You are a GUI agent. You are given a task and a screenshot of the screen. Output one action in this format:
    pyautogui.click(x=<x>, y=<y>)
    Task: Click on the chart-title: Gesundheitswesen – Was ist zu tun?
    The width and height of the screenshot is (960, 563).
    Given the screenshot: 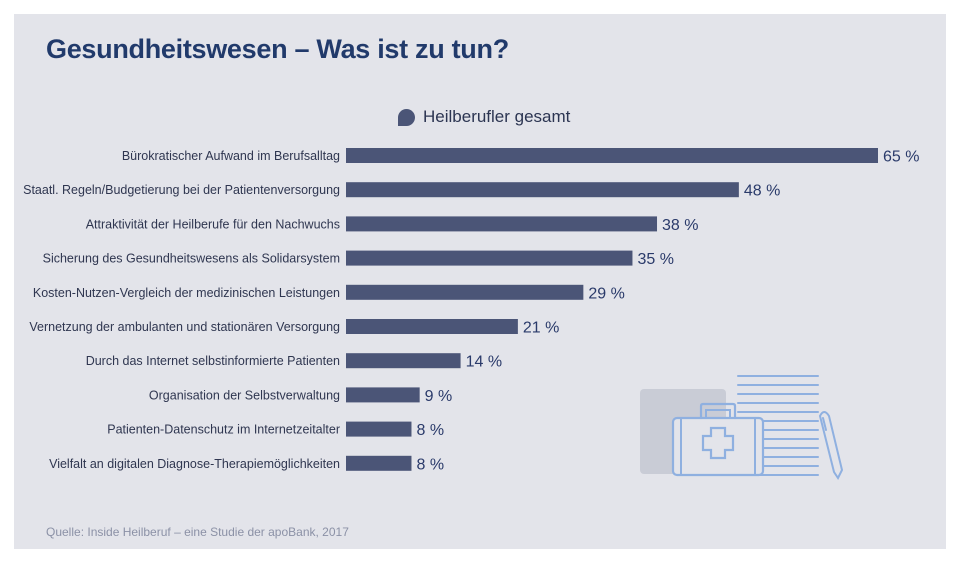 What is the action you would take?
    pyautogui.click(x=277, y=49)
    